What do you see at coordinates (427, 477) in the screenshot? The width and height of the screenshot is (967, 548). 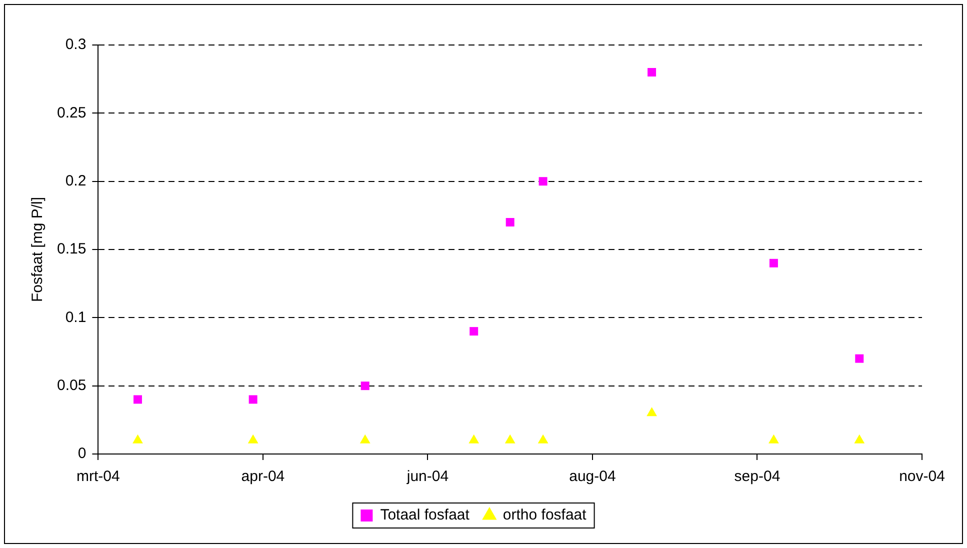 I see `x-tick-label: jun-04` at bounding box center [427, 477].